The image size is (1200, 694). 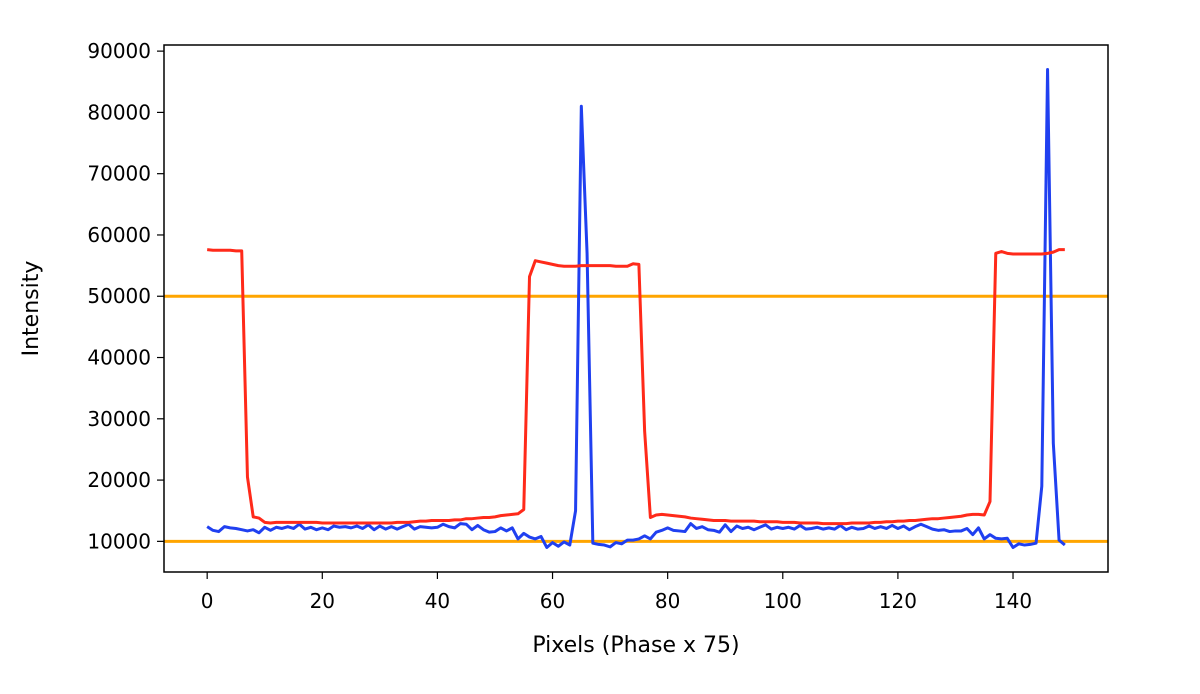 I want to click on y-tick-label: 20000, so click(x=119, y=480).